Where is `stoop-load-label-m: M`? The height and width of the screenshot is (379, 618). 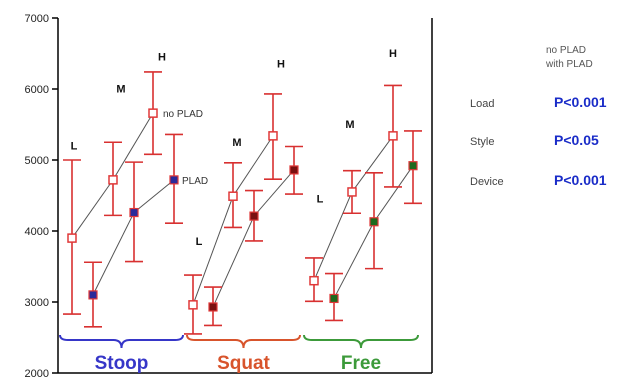 stoop-load-label-m: M is located at coordinates (120, 90).